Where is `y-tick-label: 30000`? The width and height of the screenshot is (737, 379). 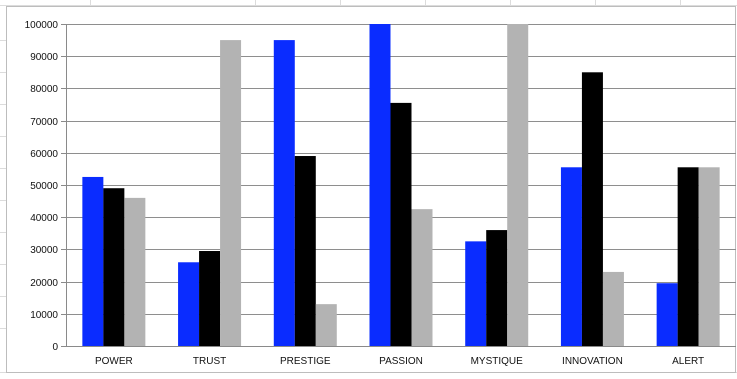
y-tick-label: 30000 is located at coordinates (44, 250).